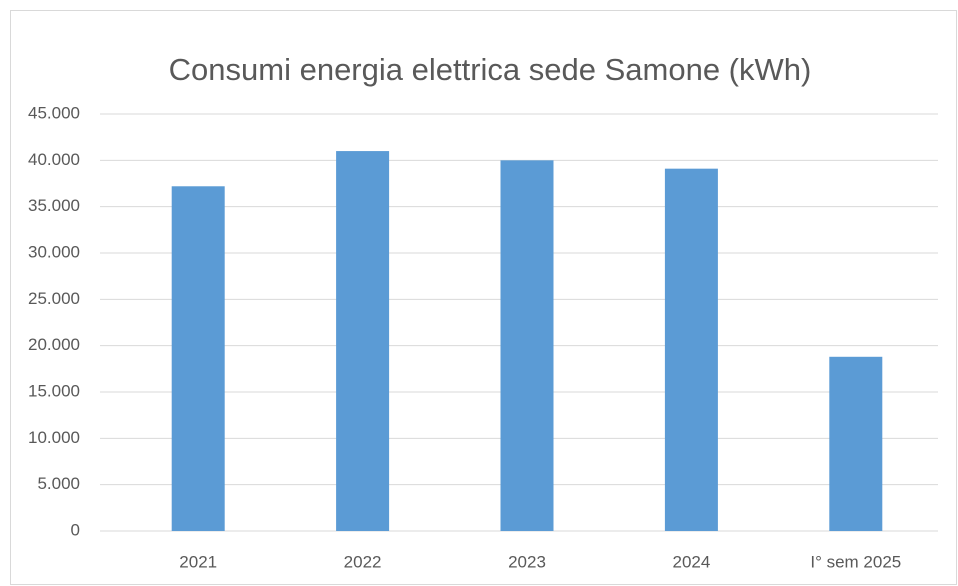 The height and width of the screenshot is (586, 958). I want to click on y-tick-label: 30.000, so click(54, 251).